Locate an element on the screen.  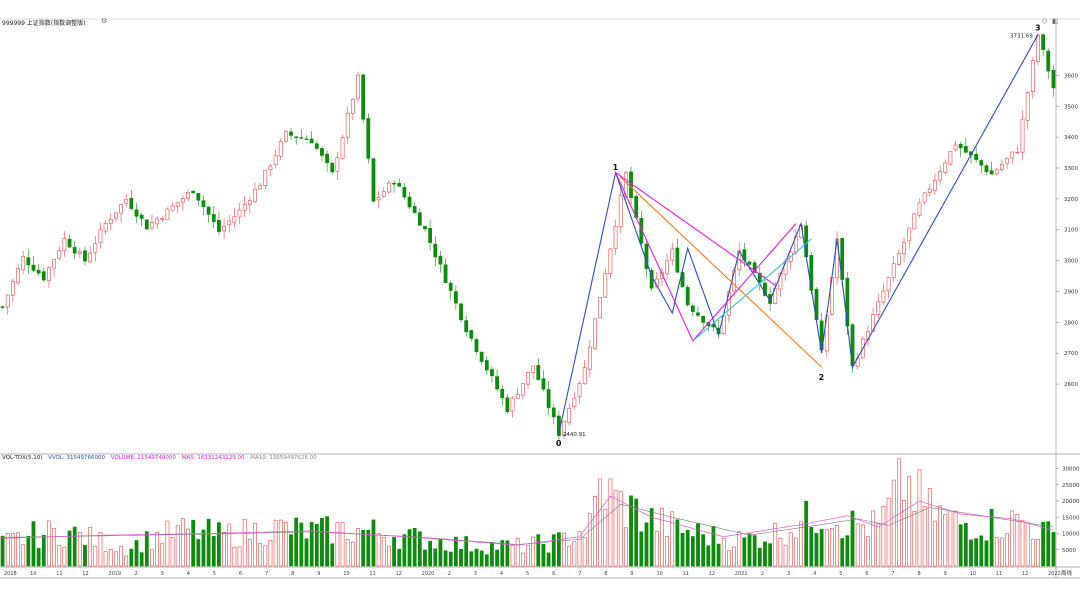
price-tick-label: 3200 is located at coordinates (1071, 200).